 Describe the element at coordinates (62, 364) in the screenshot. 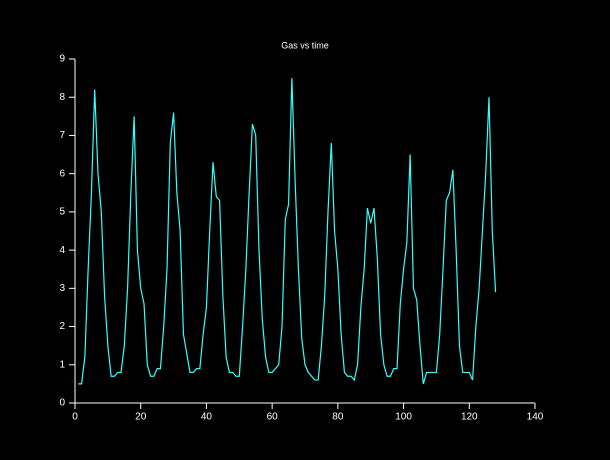

I see `y-tick-label: 1` at that location.